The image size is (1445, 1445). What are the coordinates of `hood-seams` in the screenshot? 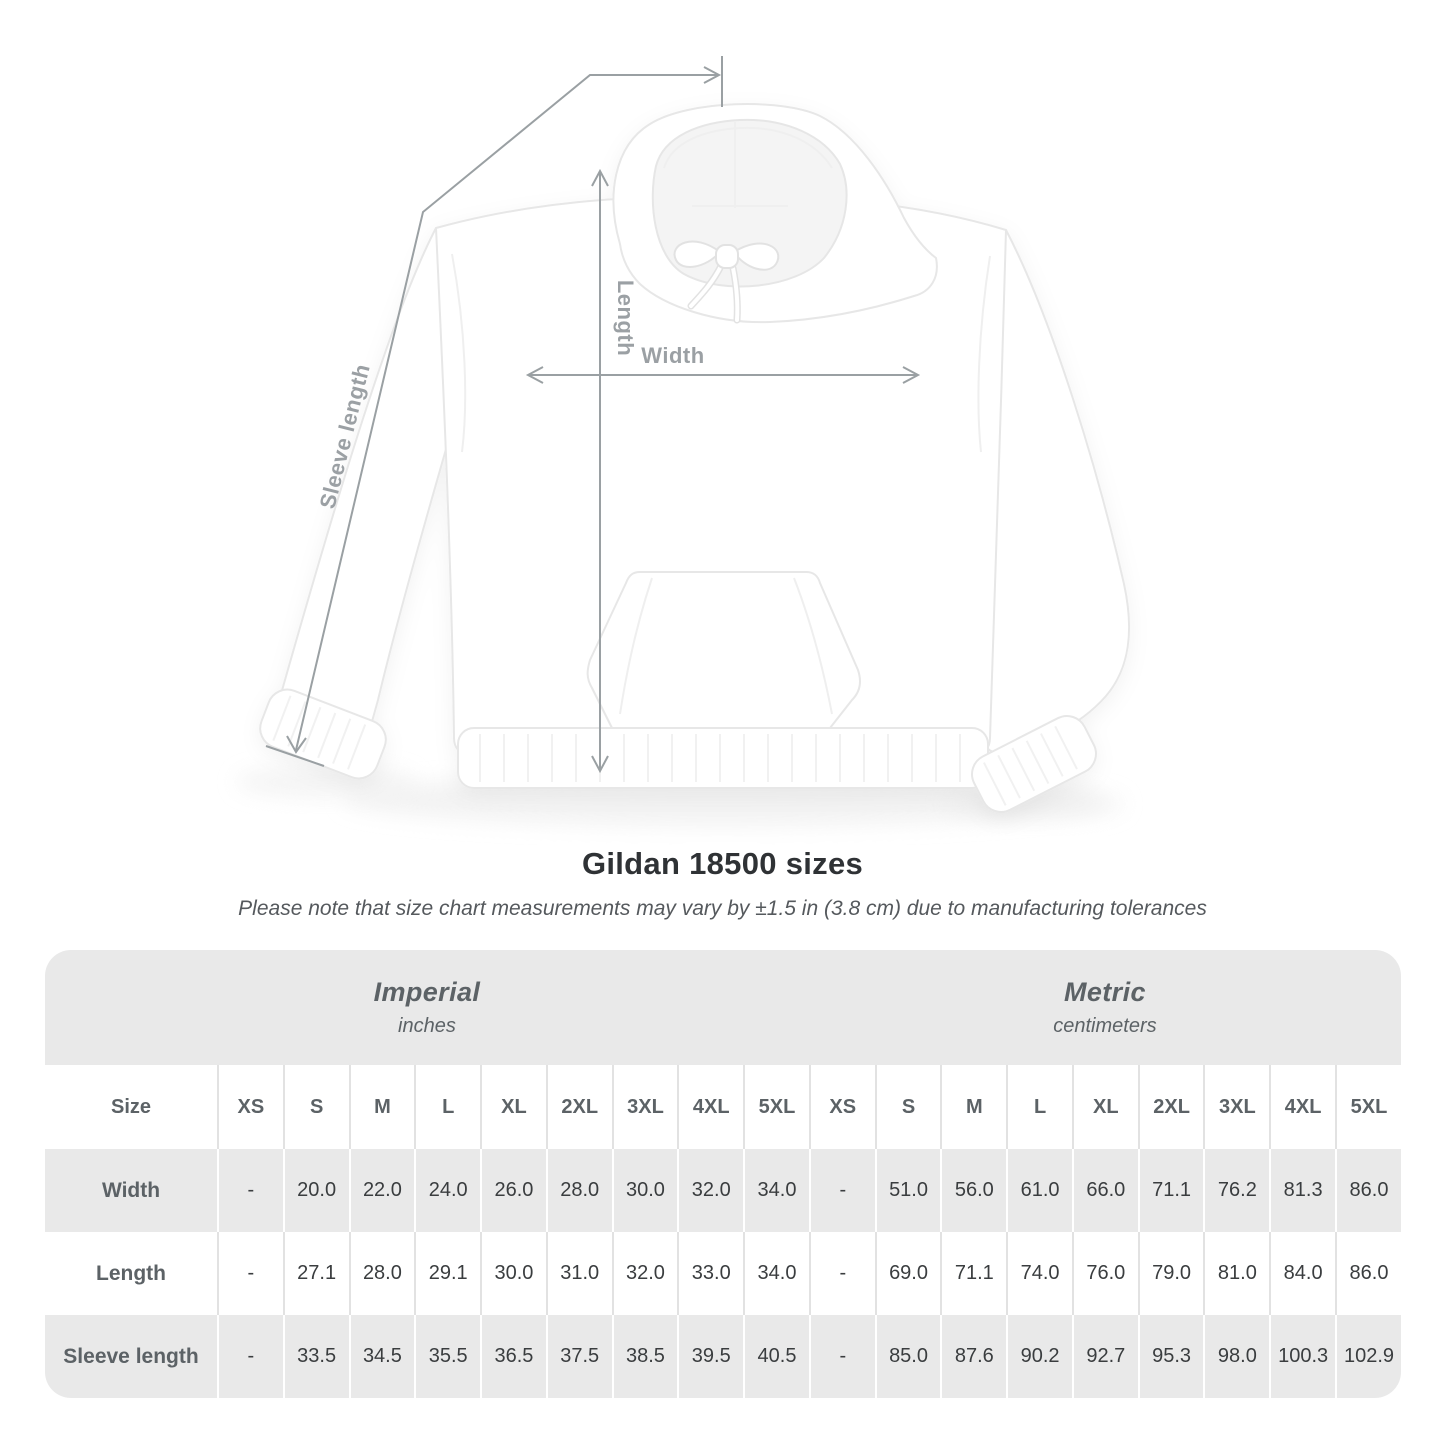 It's located at (740, 165).